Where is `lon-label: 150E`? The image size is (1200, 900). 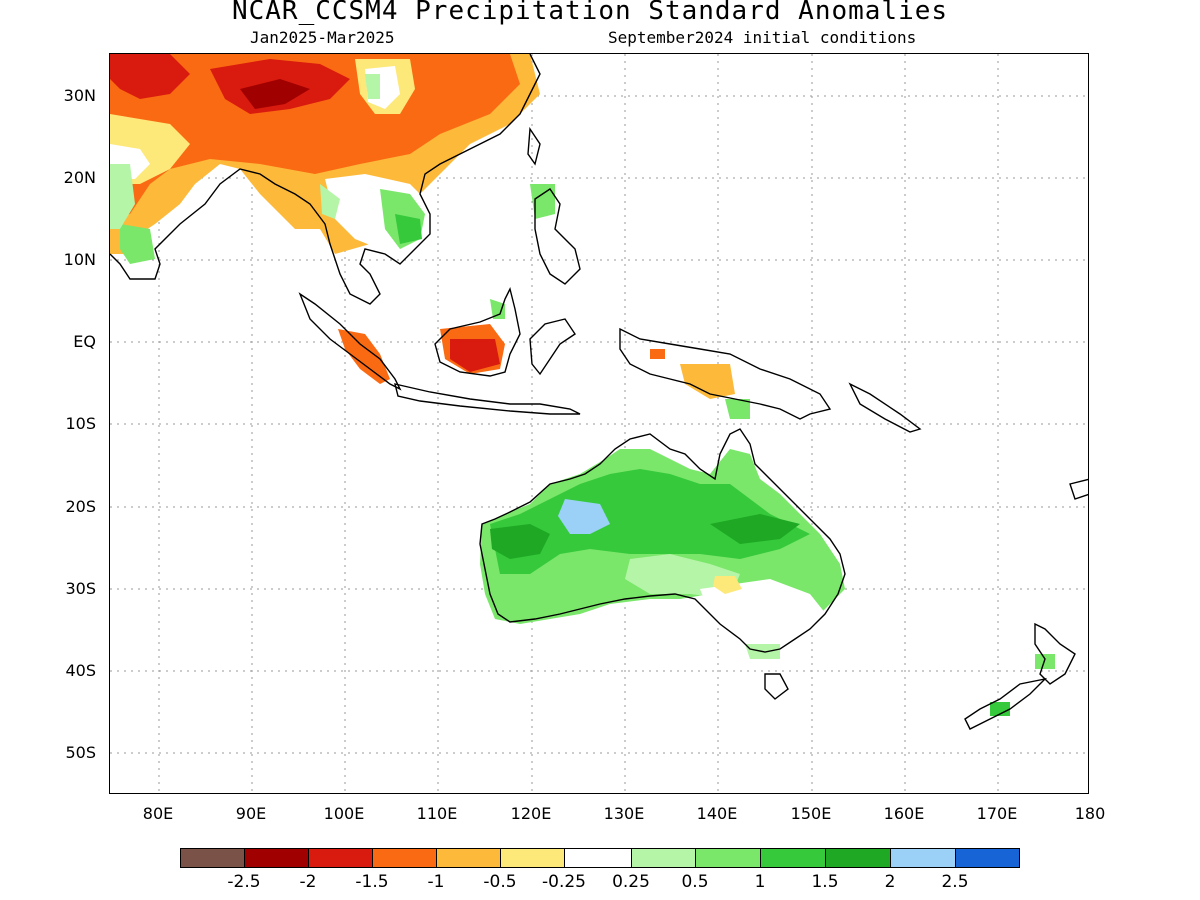
lon-label: 150E is located at coordinates (811, 813).